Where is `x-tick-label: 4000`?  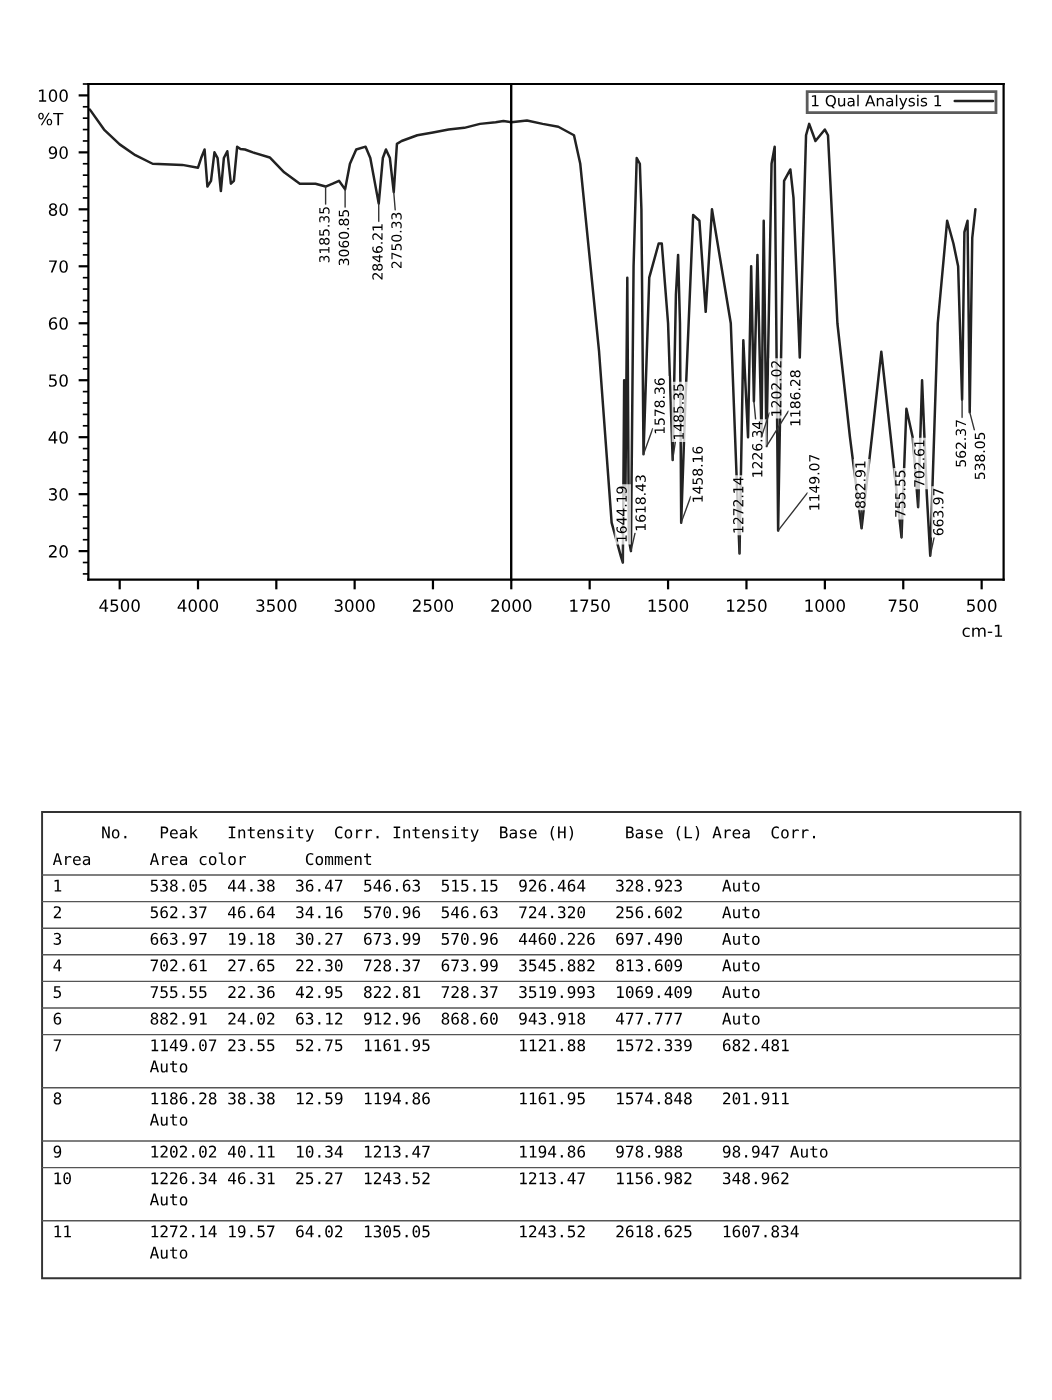 x-tick-label: 4000 is located at coordinates (198, 605).